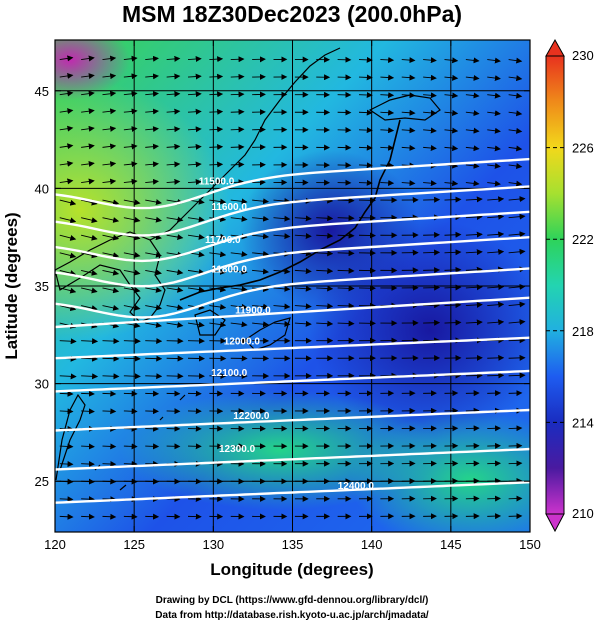  I want to click on contour-label: 12200.0, so click(251, 416).